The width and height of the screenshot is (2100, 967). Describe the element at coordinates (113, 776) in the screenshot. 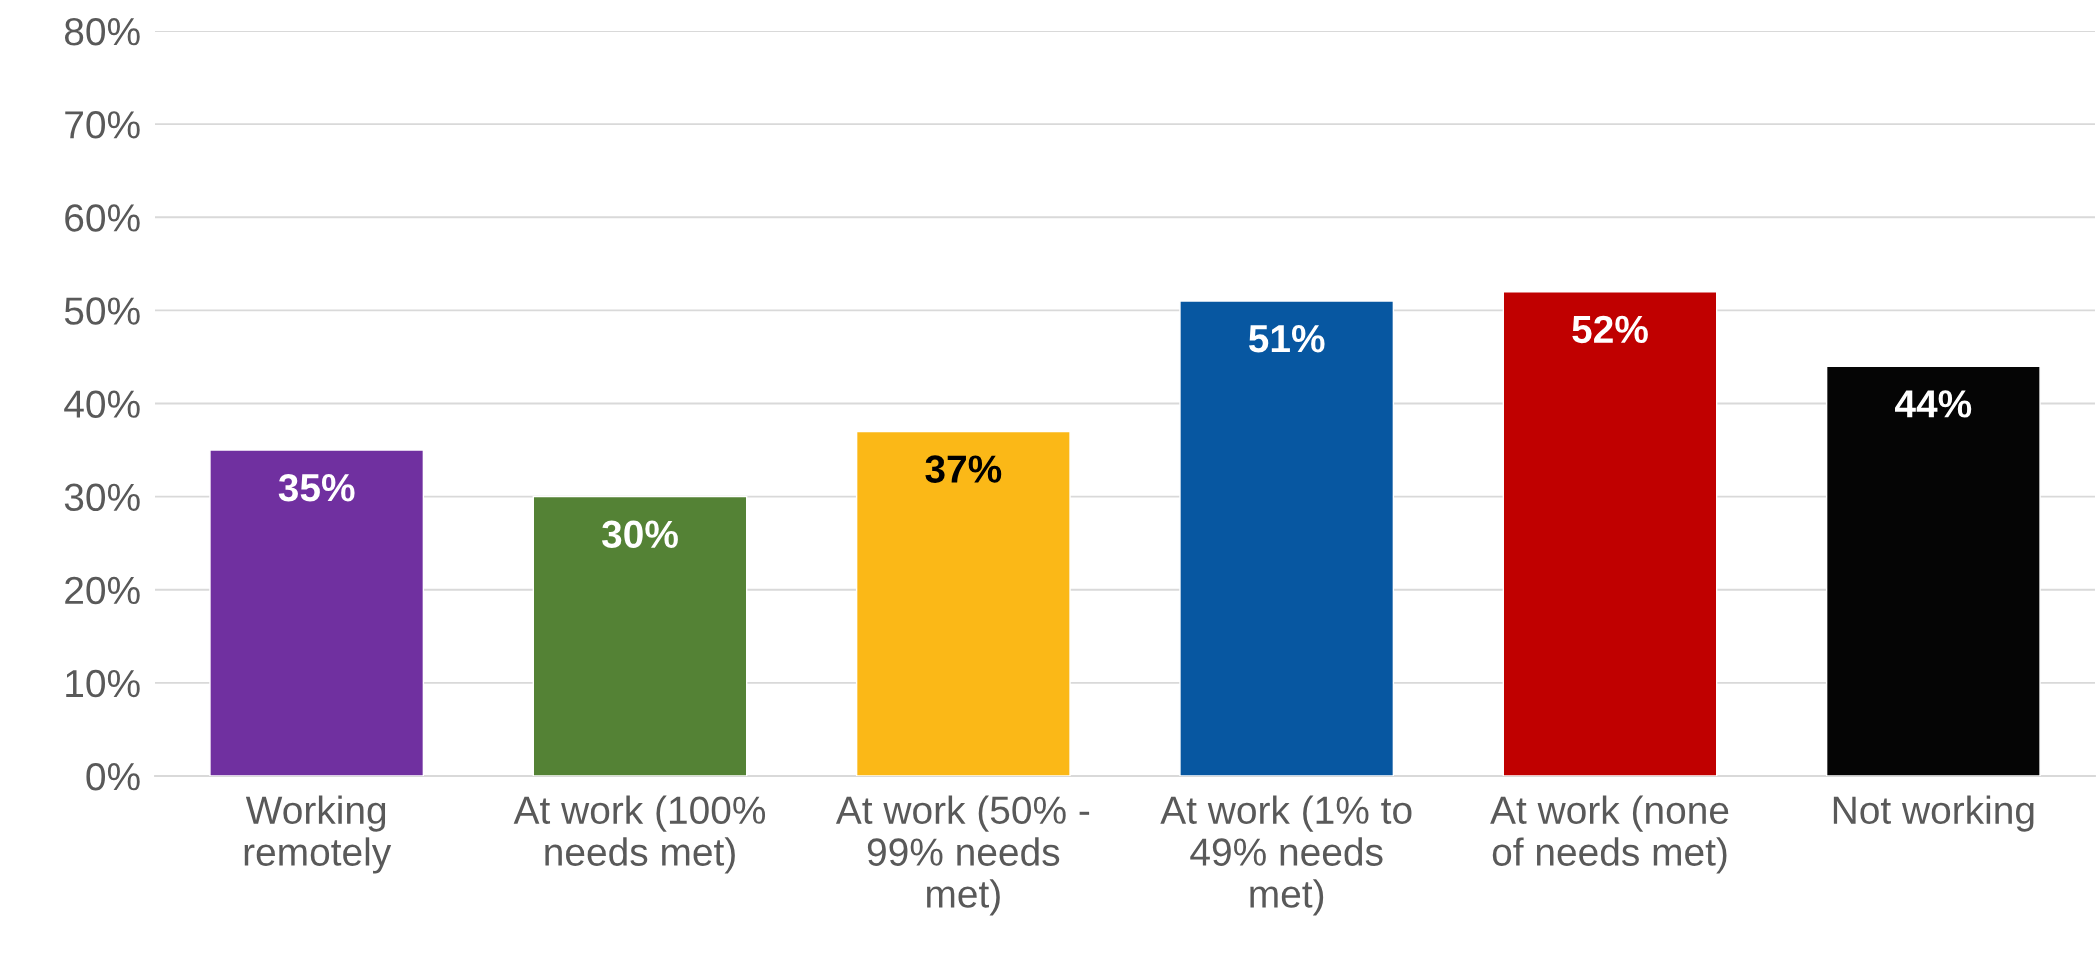

I see `y-tick-label: 0%` at that location.